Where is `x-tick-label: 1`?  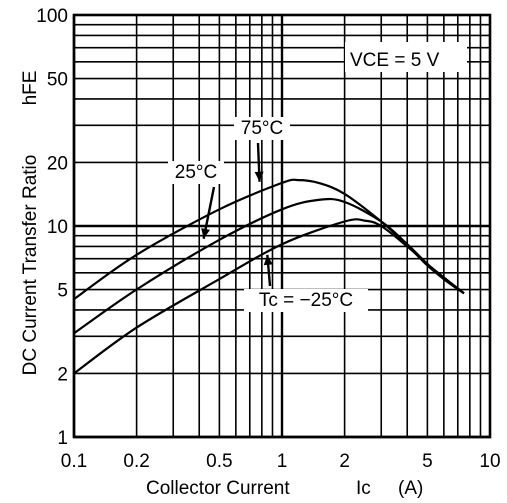
x-tick-label: 1 is located at coordinates (282, 461).